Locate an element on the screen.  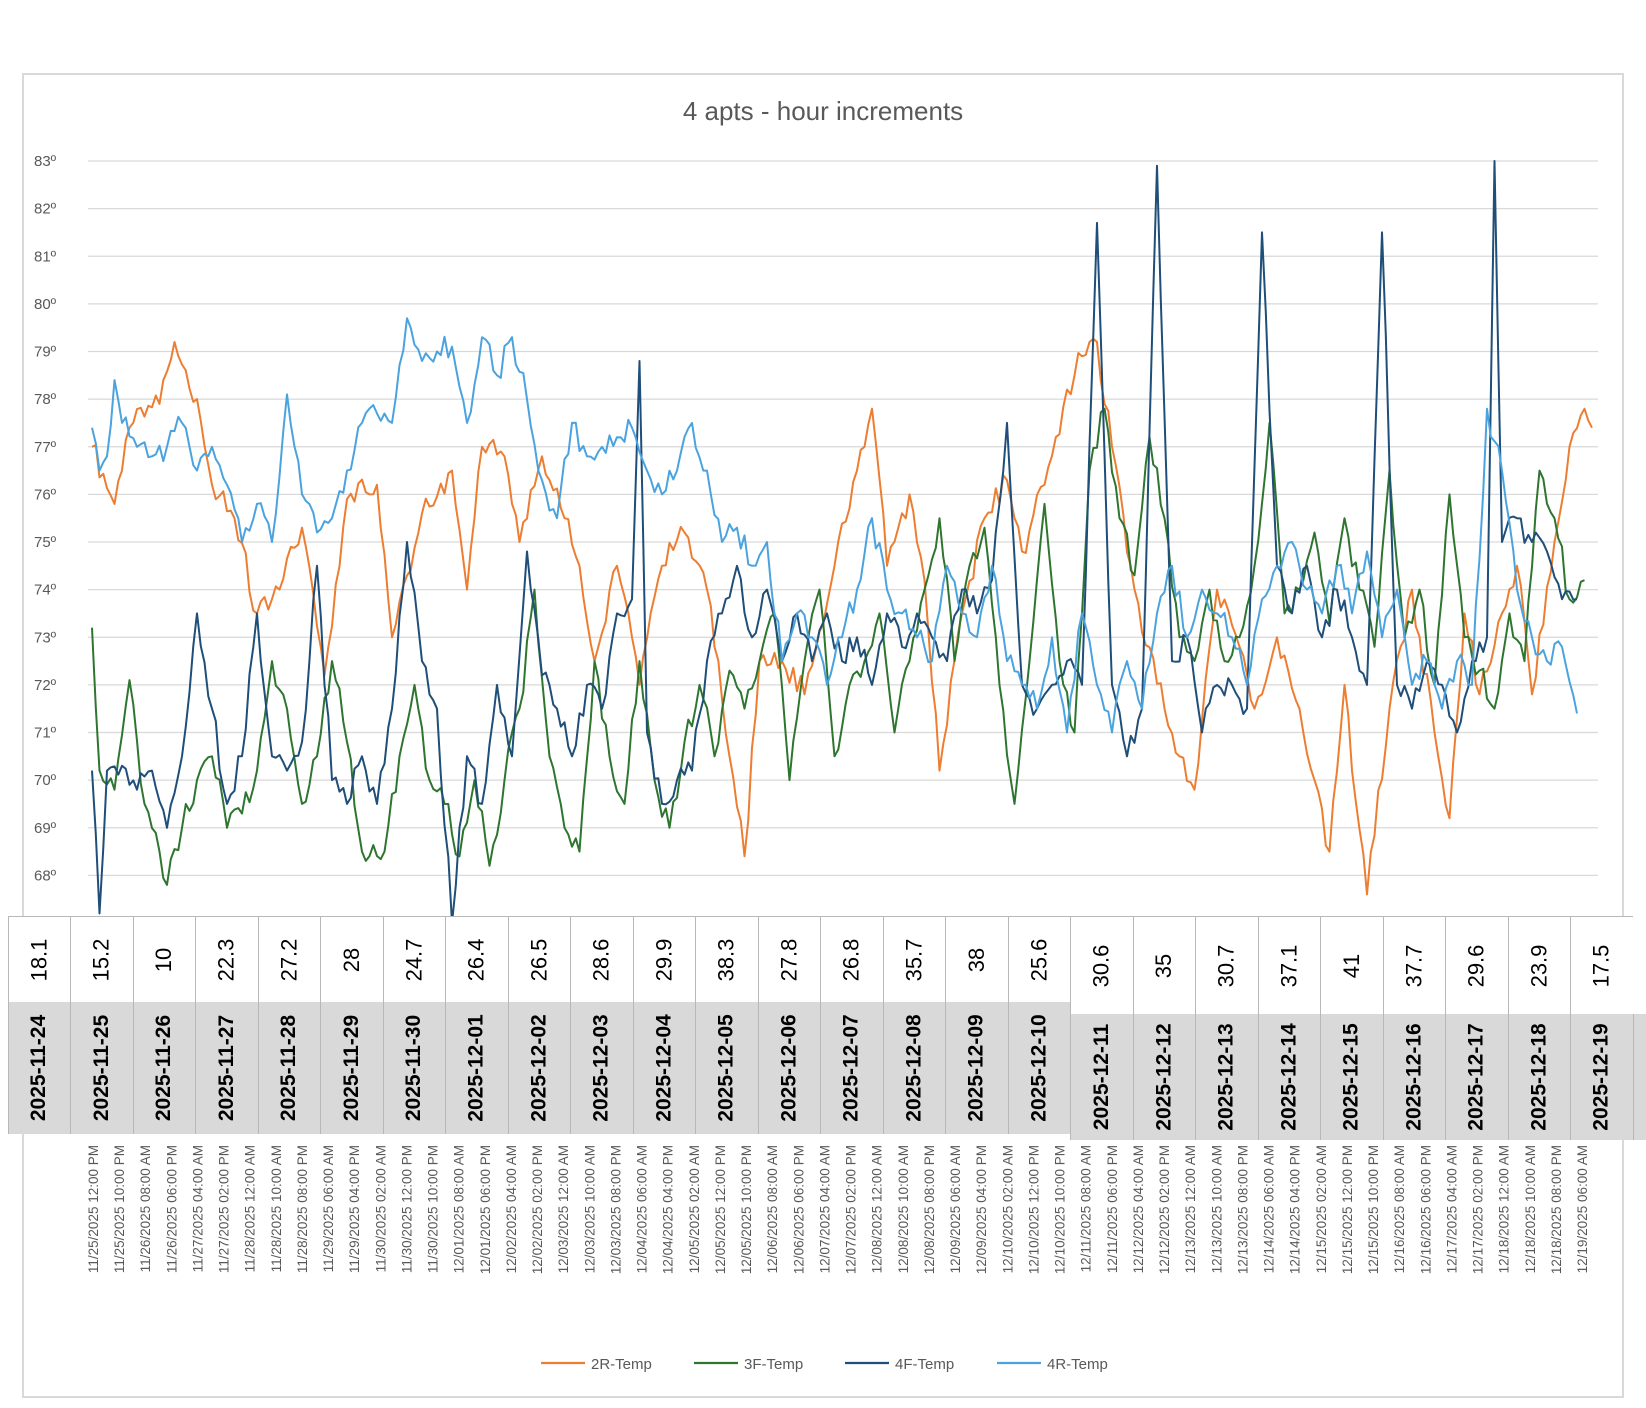
overlay-date: 2025-12-05 is located at coordinates (726, 1068).